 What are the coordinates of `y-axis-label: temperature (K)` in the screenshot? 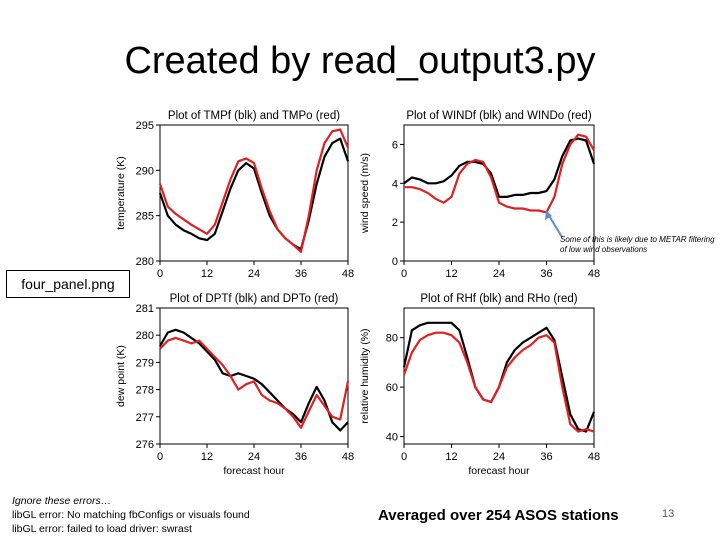 It's located at (121, 193).